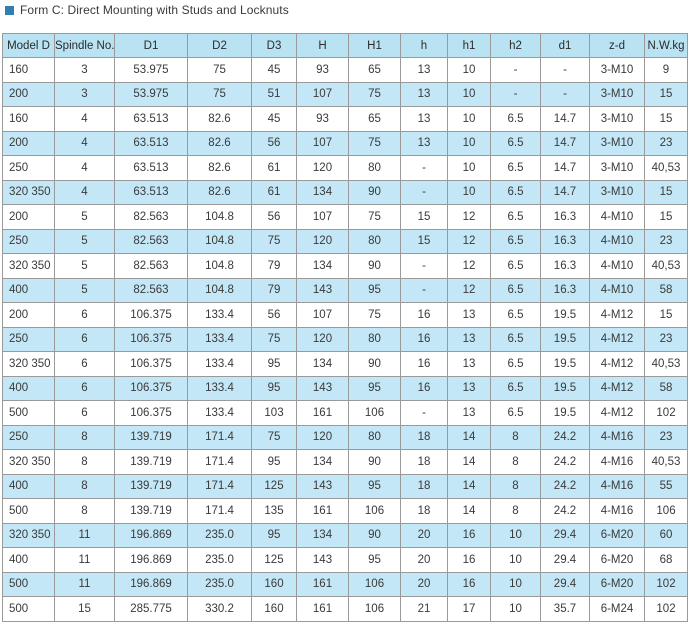 The width and height of the screenshot is (689, 629). Describe the element at coordinates (84, 192) in the screenshot. I see `table-cell: 4` at that location.